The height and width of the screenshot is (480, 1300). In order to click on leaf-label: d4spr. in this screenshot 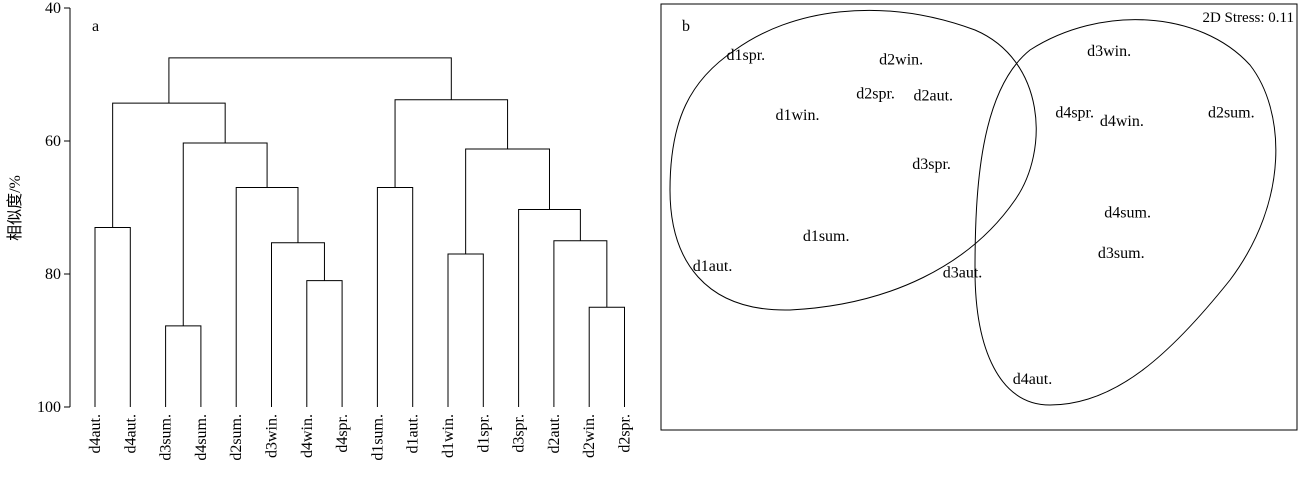, I will do `click(342, 433)`.